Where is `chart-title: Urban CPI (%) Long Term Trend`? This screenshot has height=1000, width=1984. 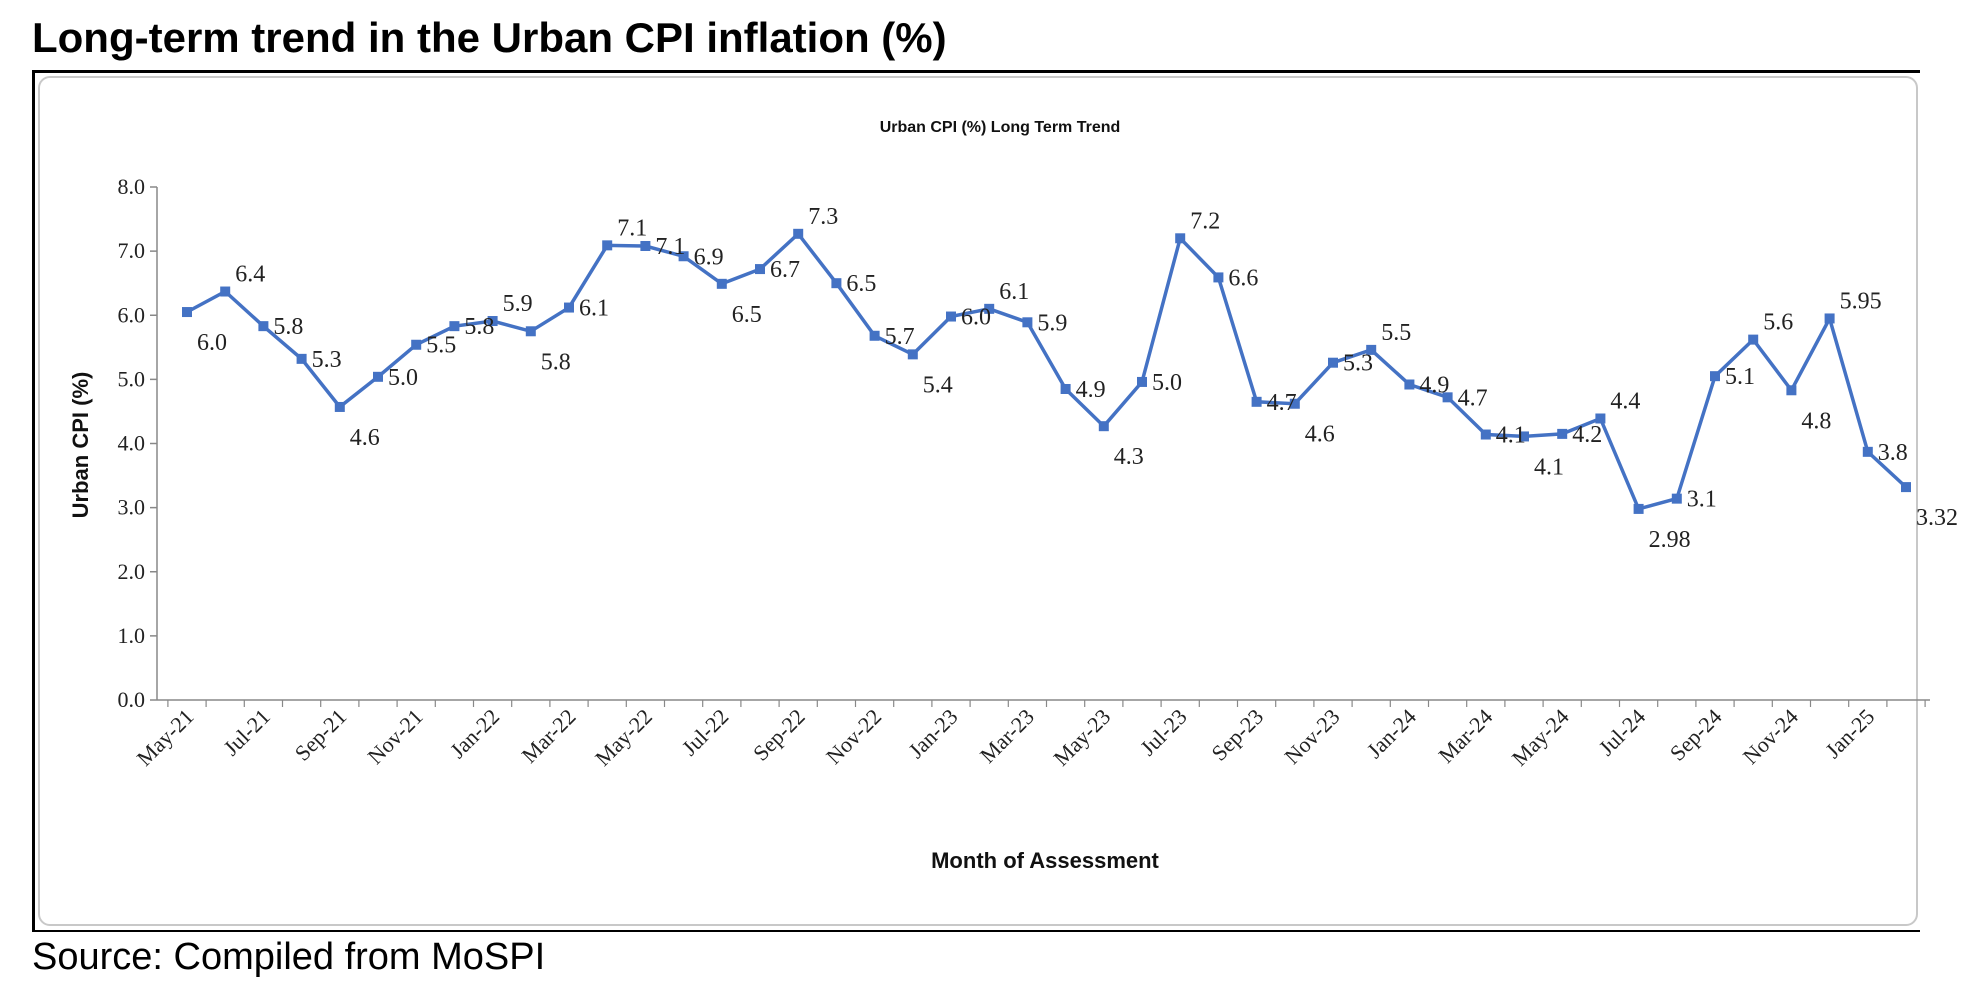 chart-title: Urban CPI (%) Long Term Trend is located at coordinates (1000, 127).